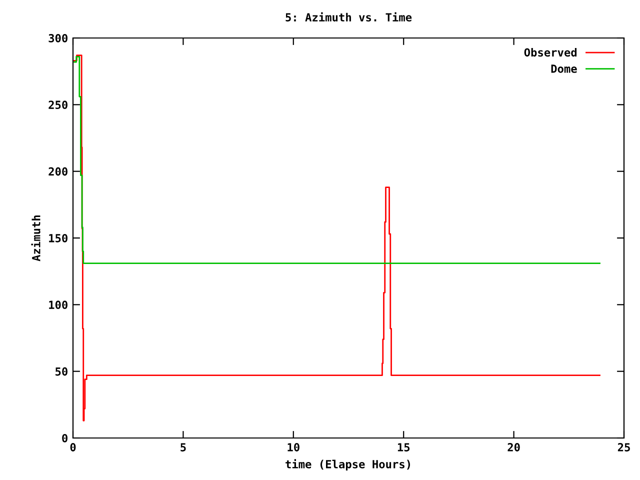 The width and height of the screenshot is (640, 480). Describe the element at coordinates (62, 371) in the screenshot. I see `y-tick-label: 50` at that location.